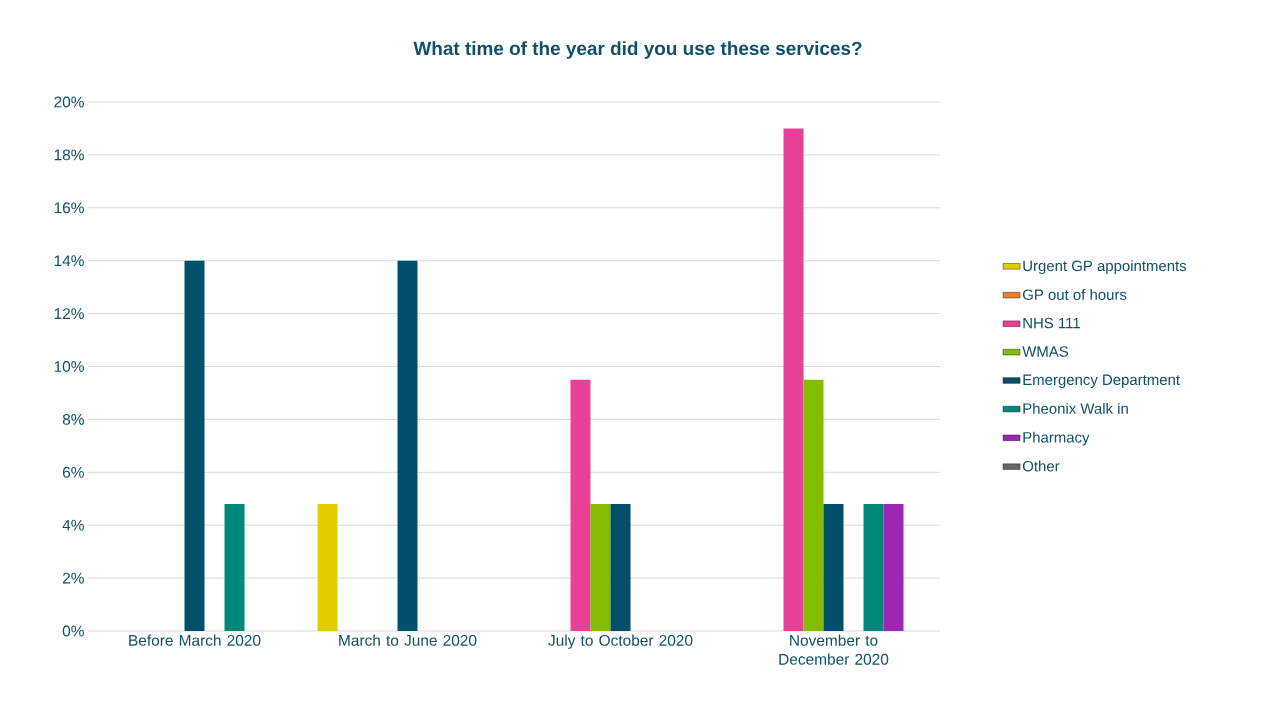 The height and width of the screenshot is (713, 1276). Describe the element at coordinates (1105, 267) in the screenshot. I see `legend-label: Urgent GP appointments` at that location.